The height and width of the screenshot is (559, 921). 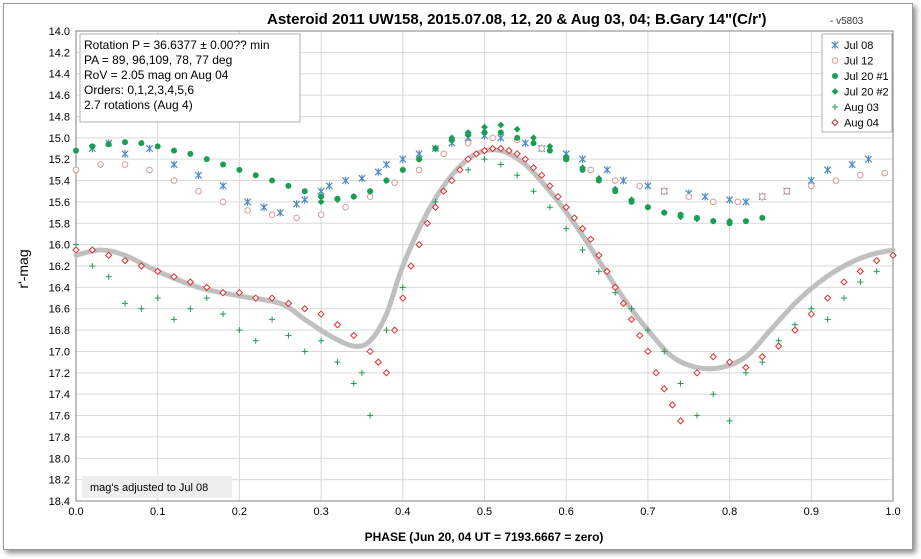 What do you see at coordinates (157, 487) in the screenshot?
I see `note-box: mag's adjusted to Jul 08` at bounding box center [157, 487].